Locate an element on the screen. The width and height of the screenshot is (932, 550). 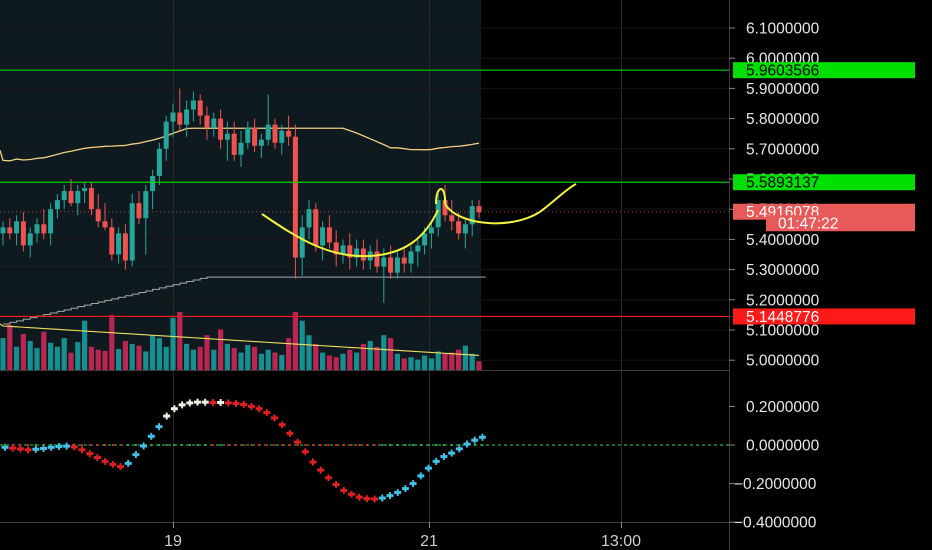
price-tag-label: 5.1448776 is located at coordinates (782, 317).